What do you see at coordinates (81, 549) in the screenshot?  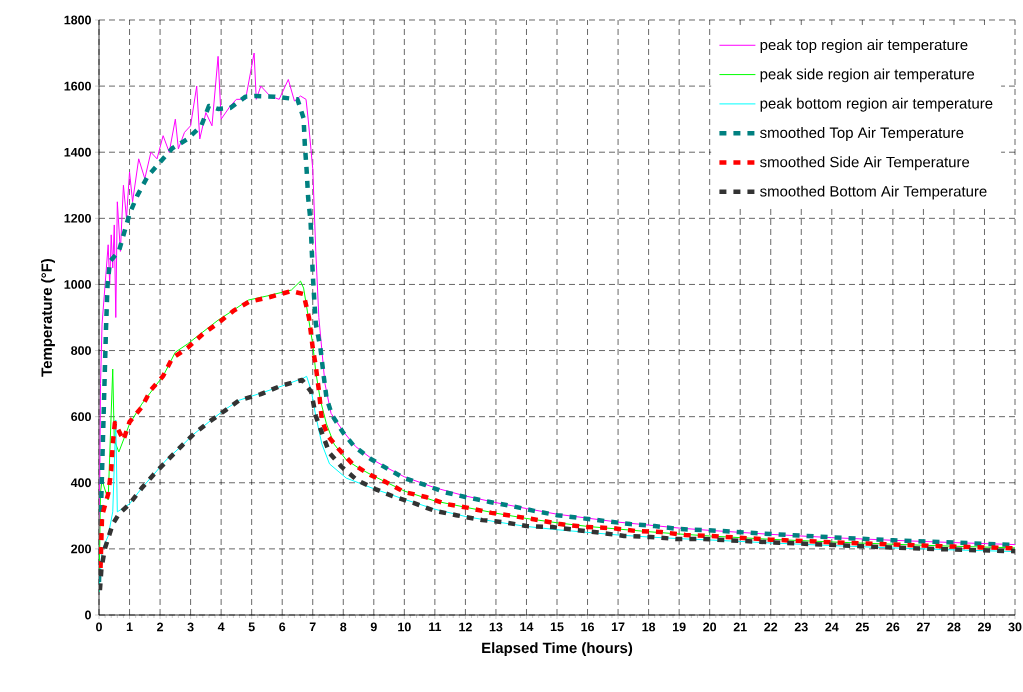 I see `y-tick-label: 200` at bounding box center [81, 549].